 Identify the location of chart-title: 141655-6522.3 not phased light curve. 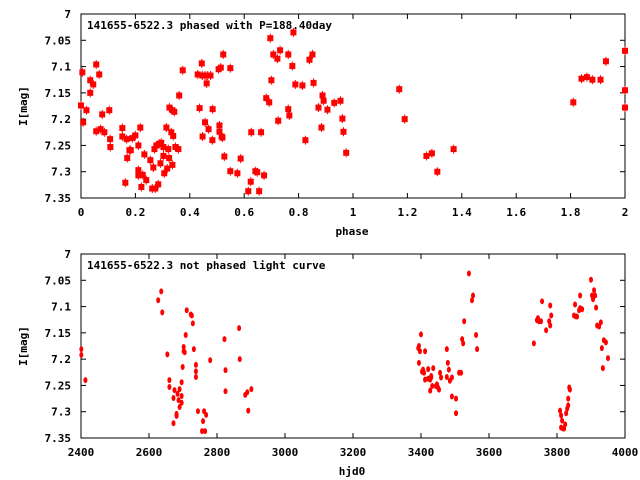
(206, 265).